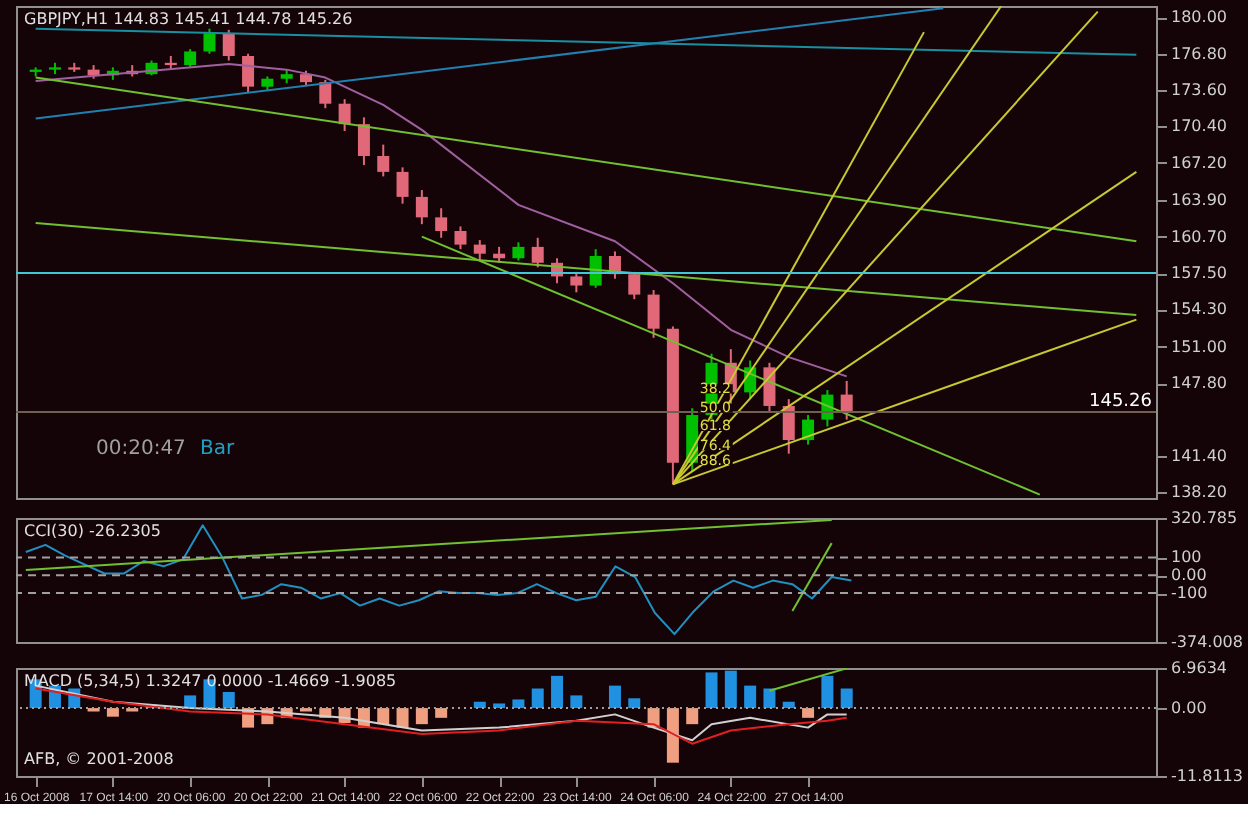 The height and width of the screenshot is (818, 1250). What do you see at coordinates (1186, 557) in the screenshot?
I see `y-tick-label: 100` at bounding box center [1186, 557].